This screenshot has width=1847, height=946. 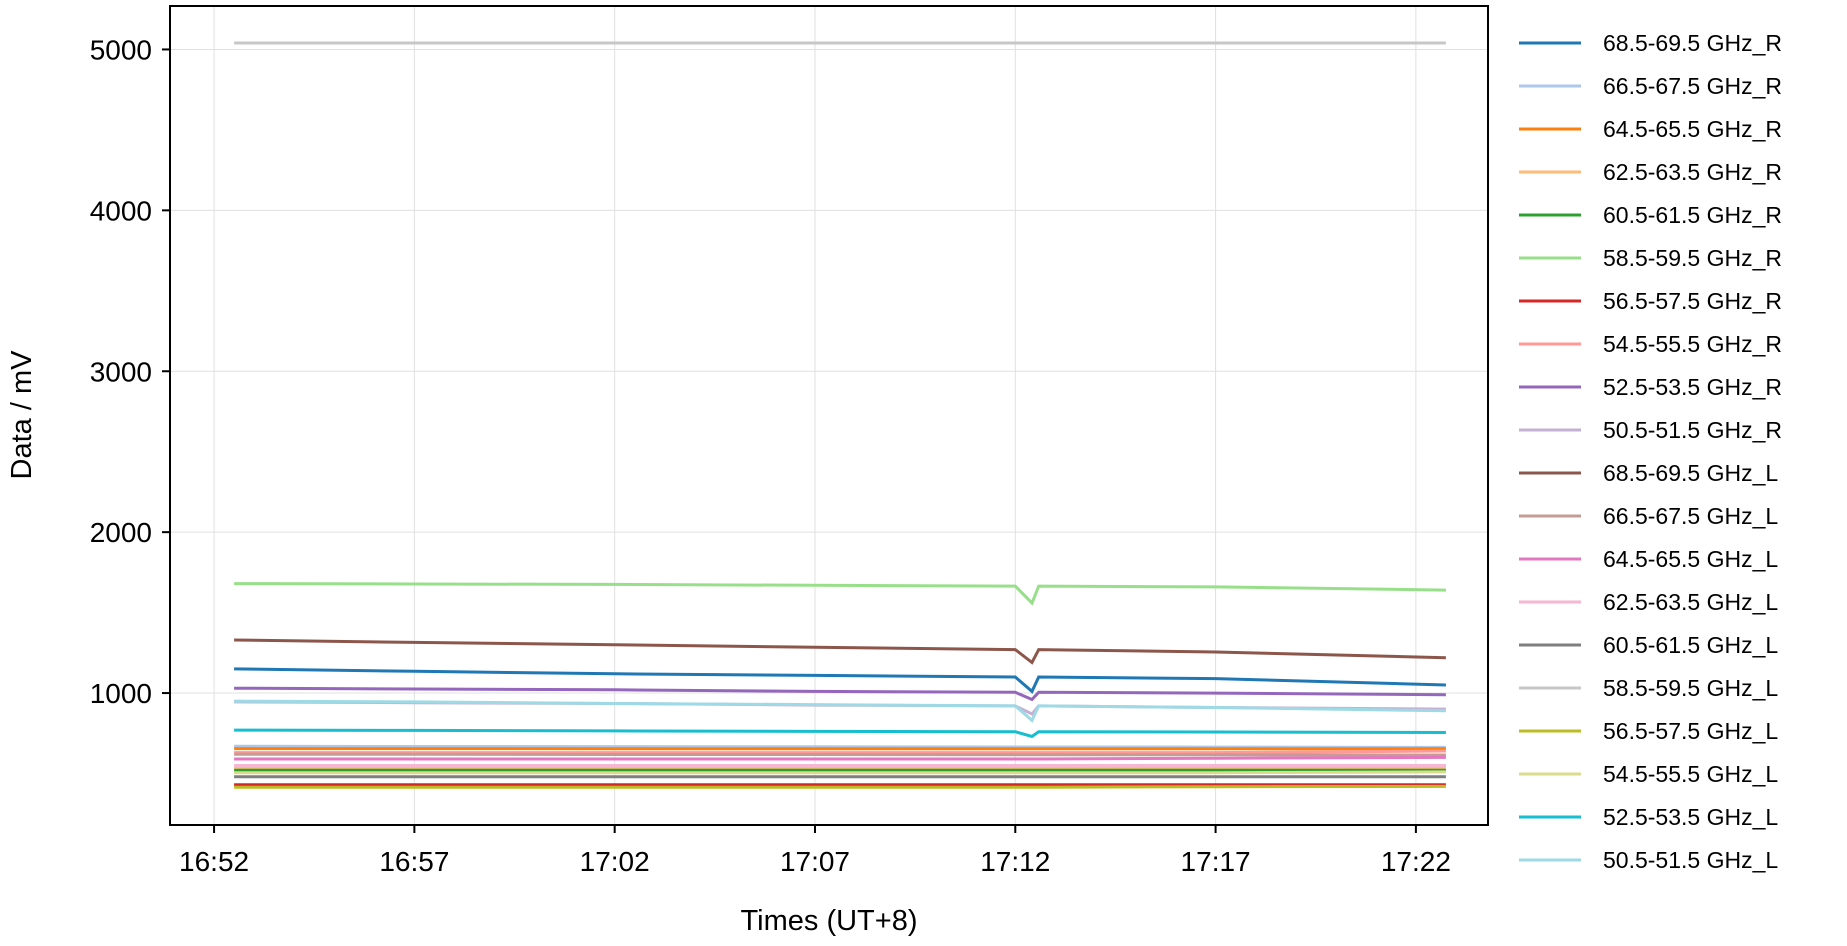 I want to click on legend-label: 54.5-55.5 GHz_R, so click(x=1692, y=344).